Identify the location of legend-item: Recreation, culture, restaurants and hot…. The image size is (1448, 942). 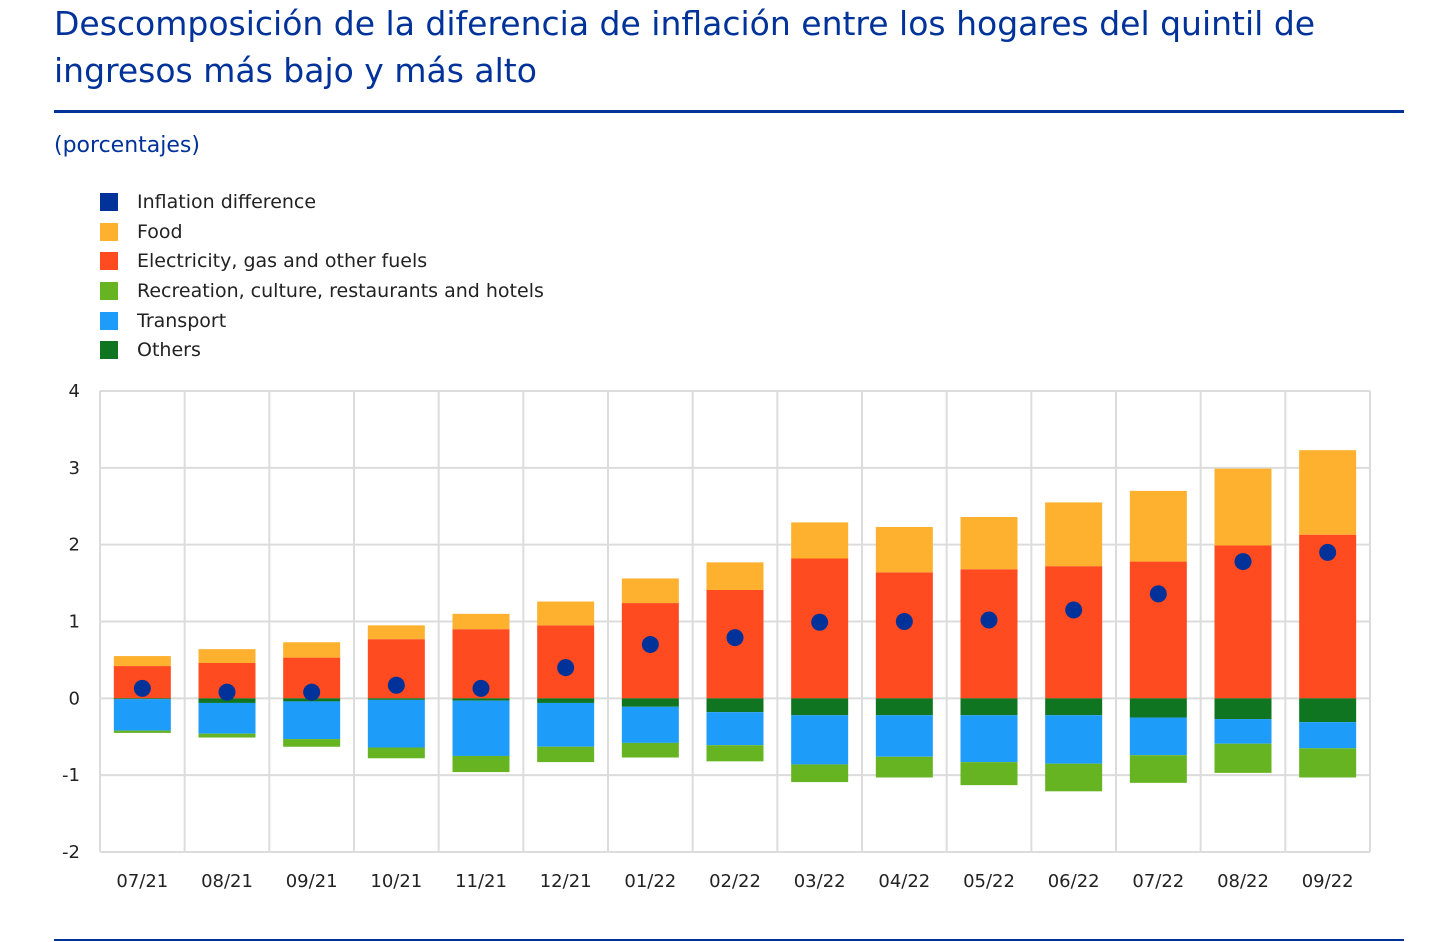
(322, 291).